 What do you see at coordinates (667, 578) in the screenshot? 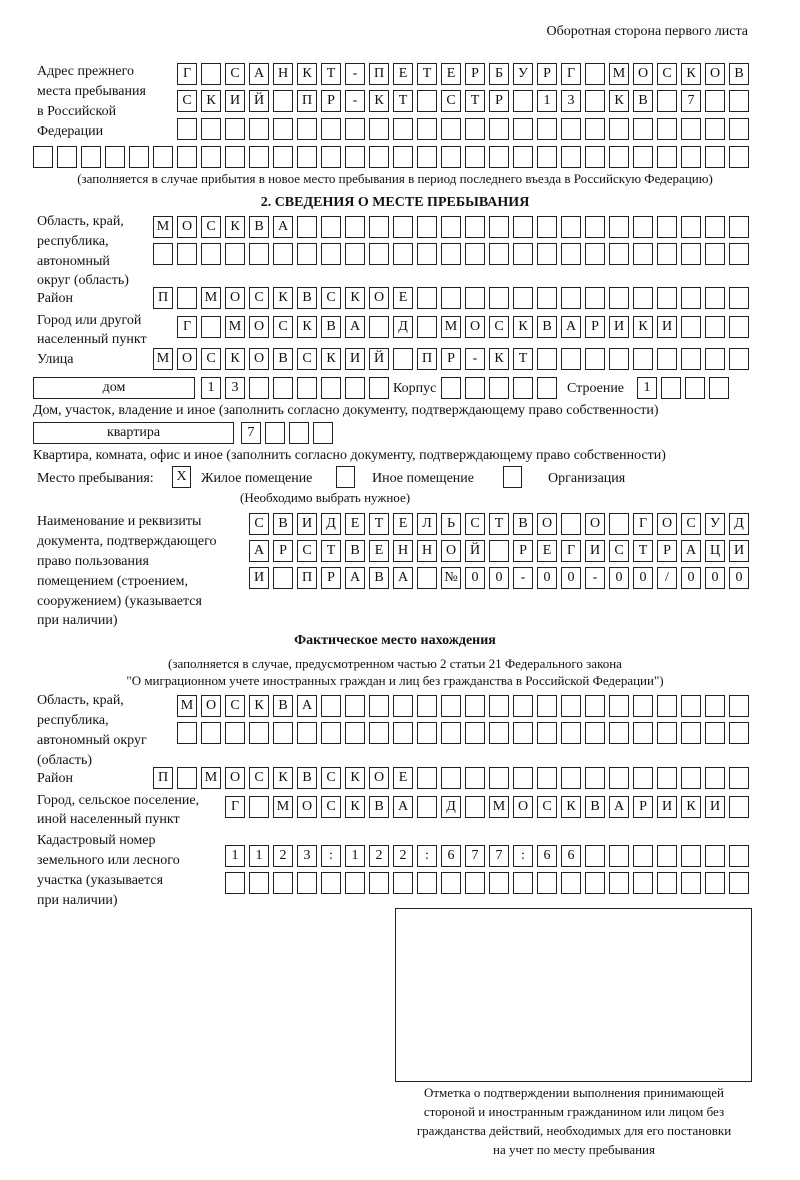
I see `char-cell: /` at bounding box center [667, 578].